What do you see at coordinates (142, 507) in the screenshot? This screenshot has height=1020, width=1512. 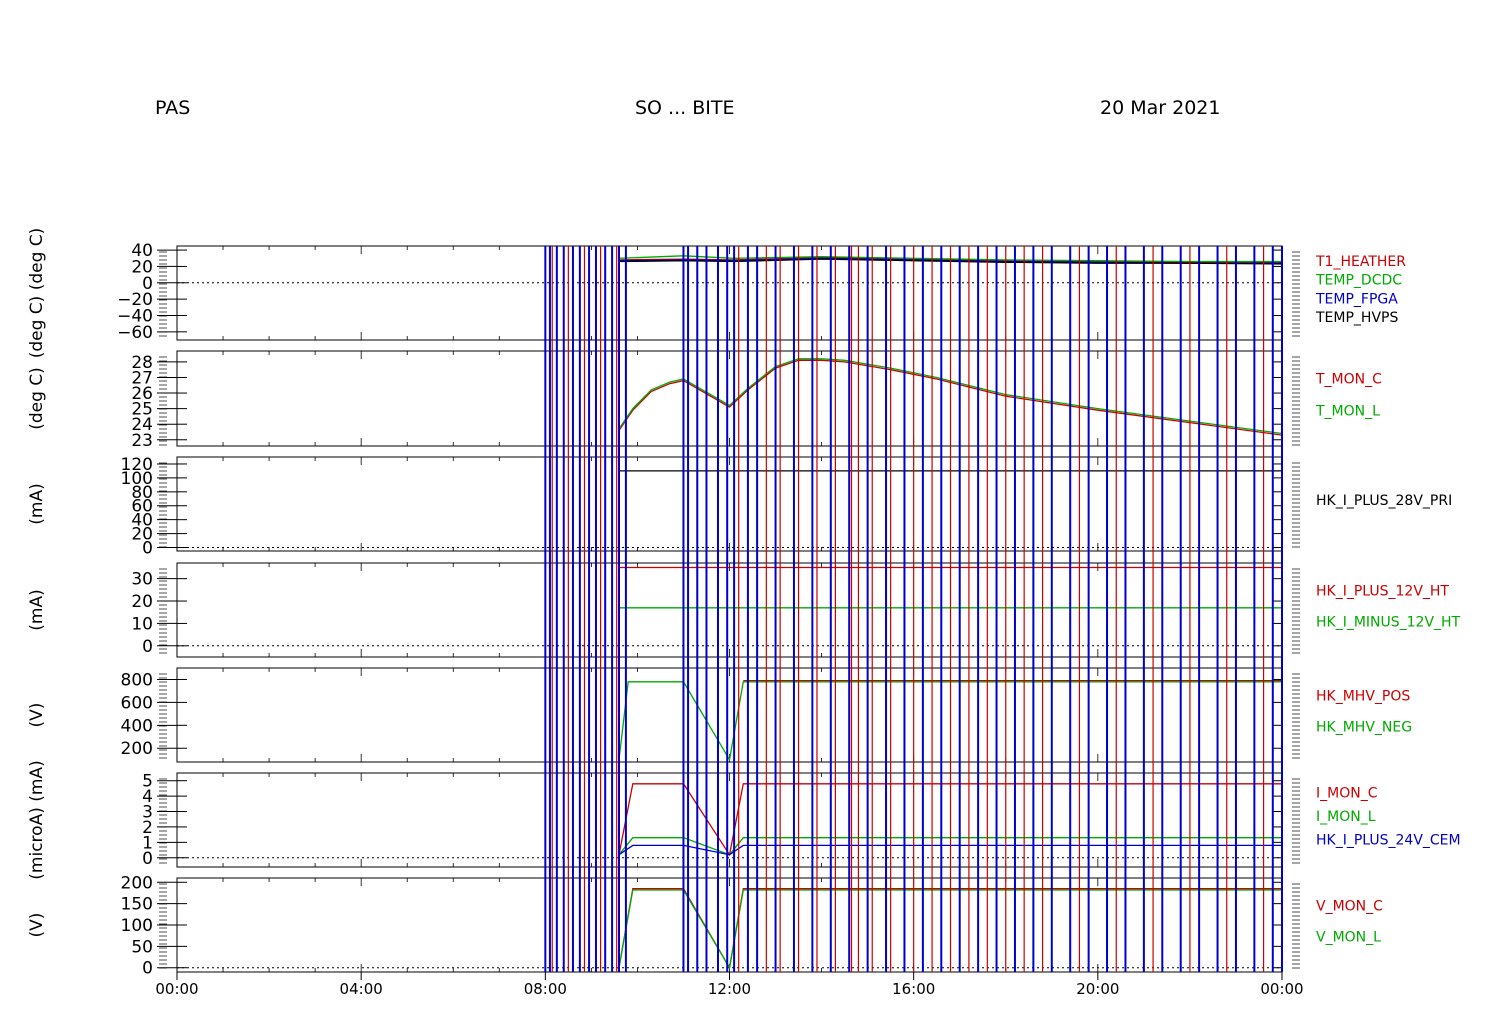 I see `y-tick-label: 60` at bounding box center [142, 507].